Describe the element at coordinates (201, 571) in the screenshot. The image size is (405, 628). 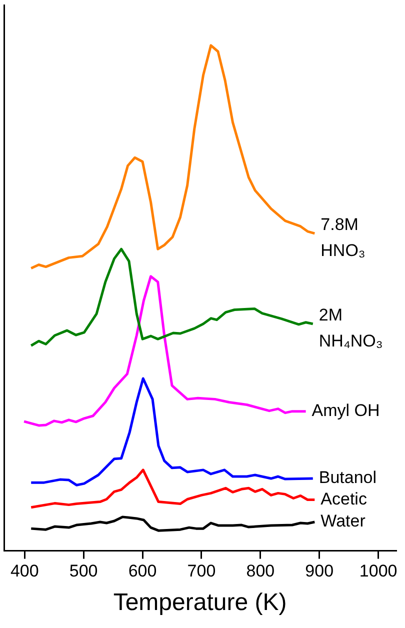
I see `x-tick-label: 700` at that location.